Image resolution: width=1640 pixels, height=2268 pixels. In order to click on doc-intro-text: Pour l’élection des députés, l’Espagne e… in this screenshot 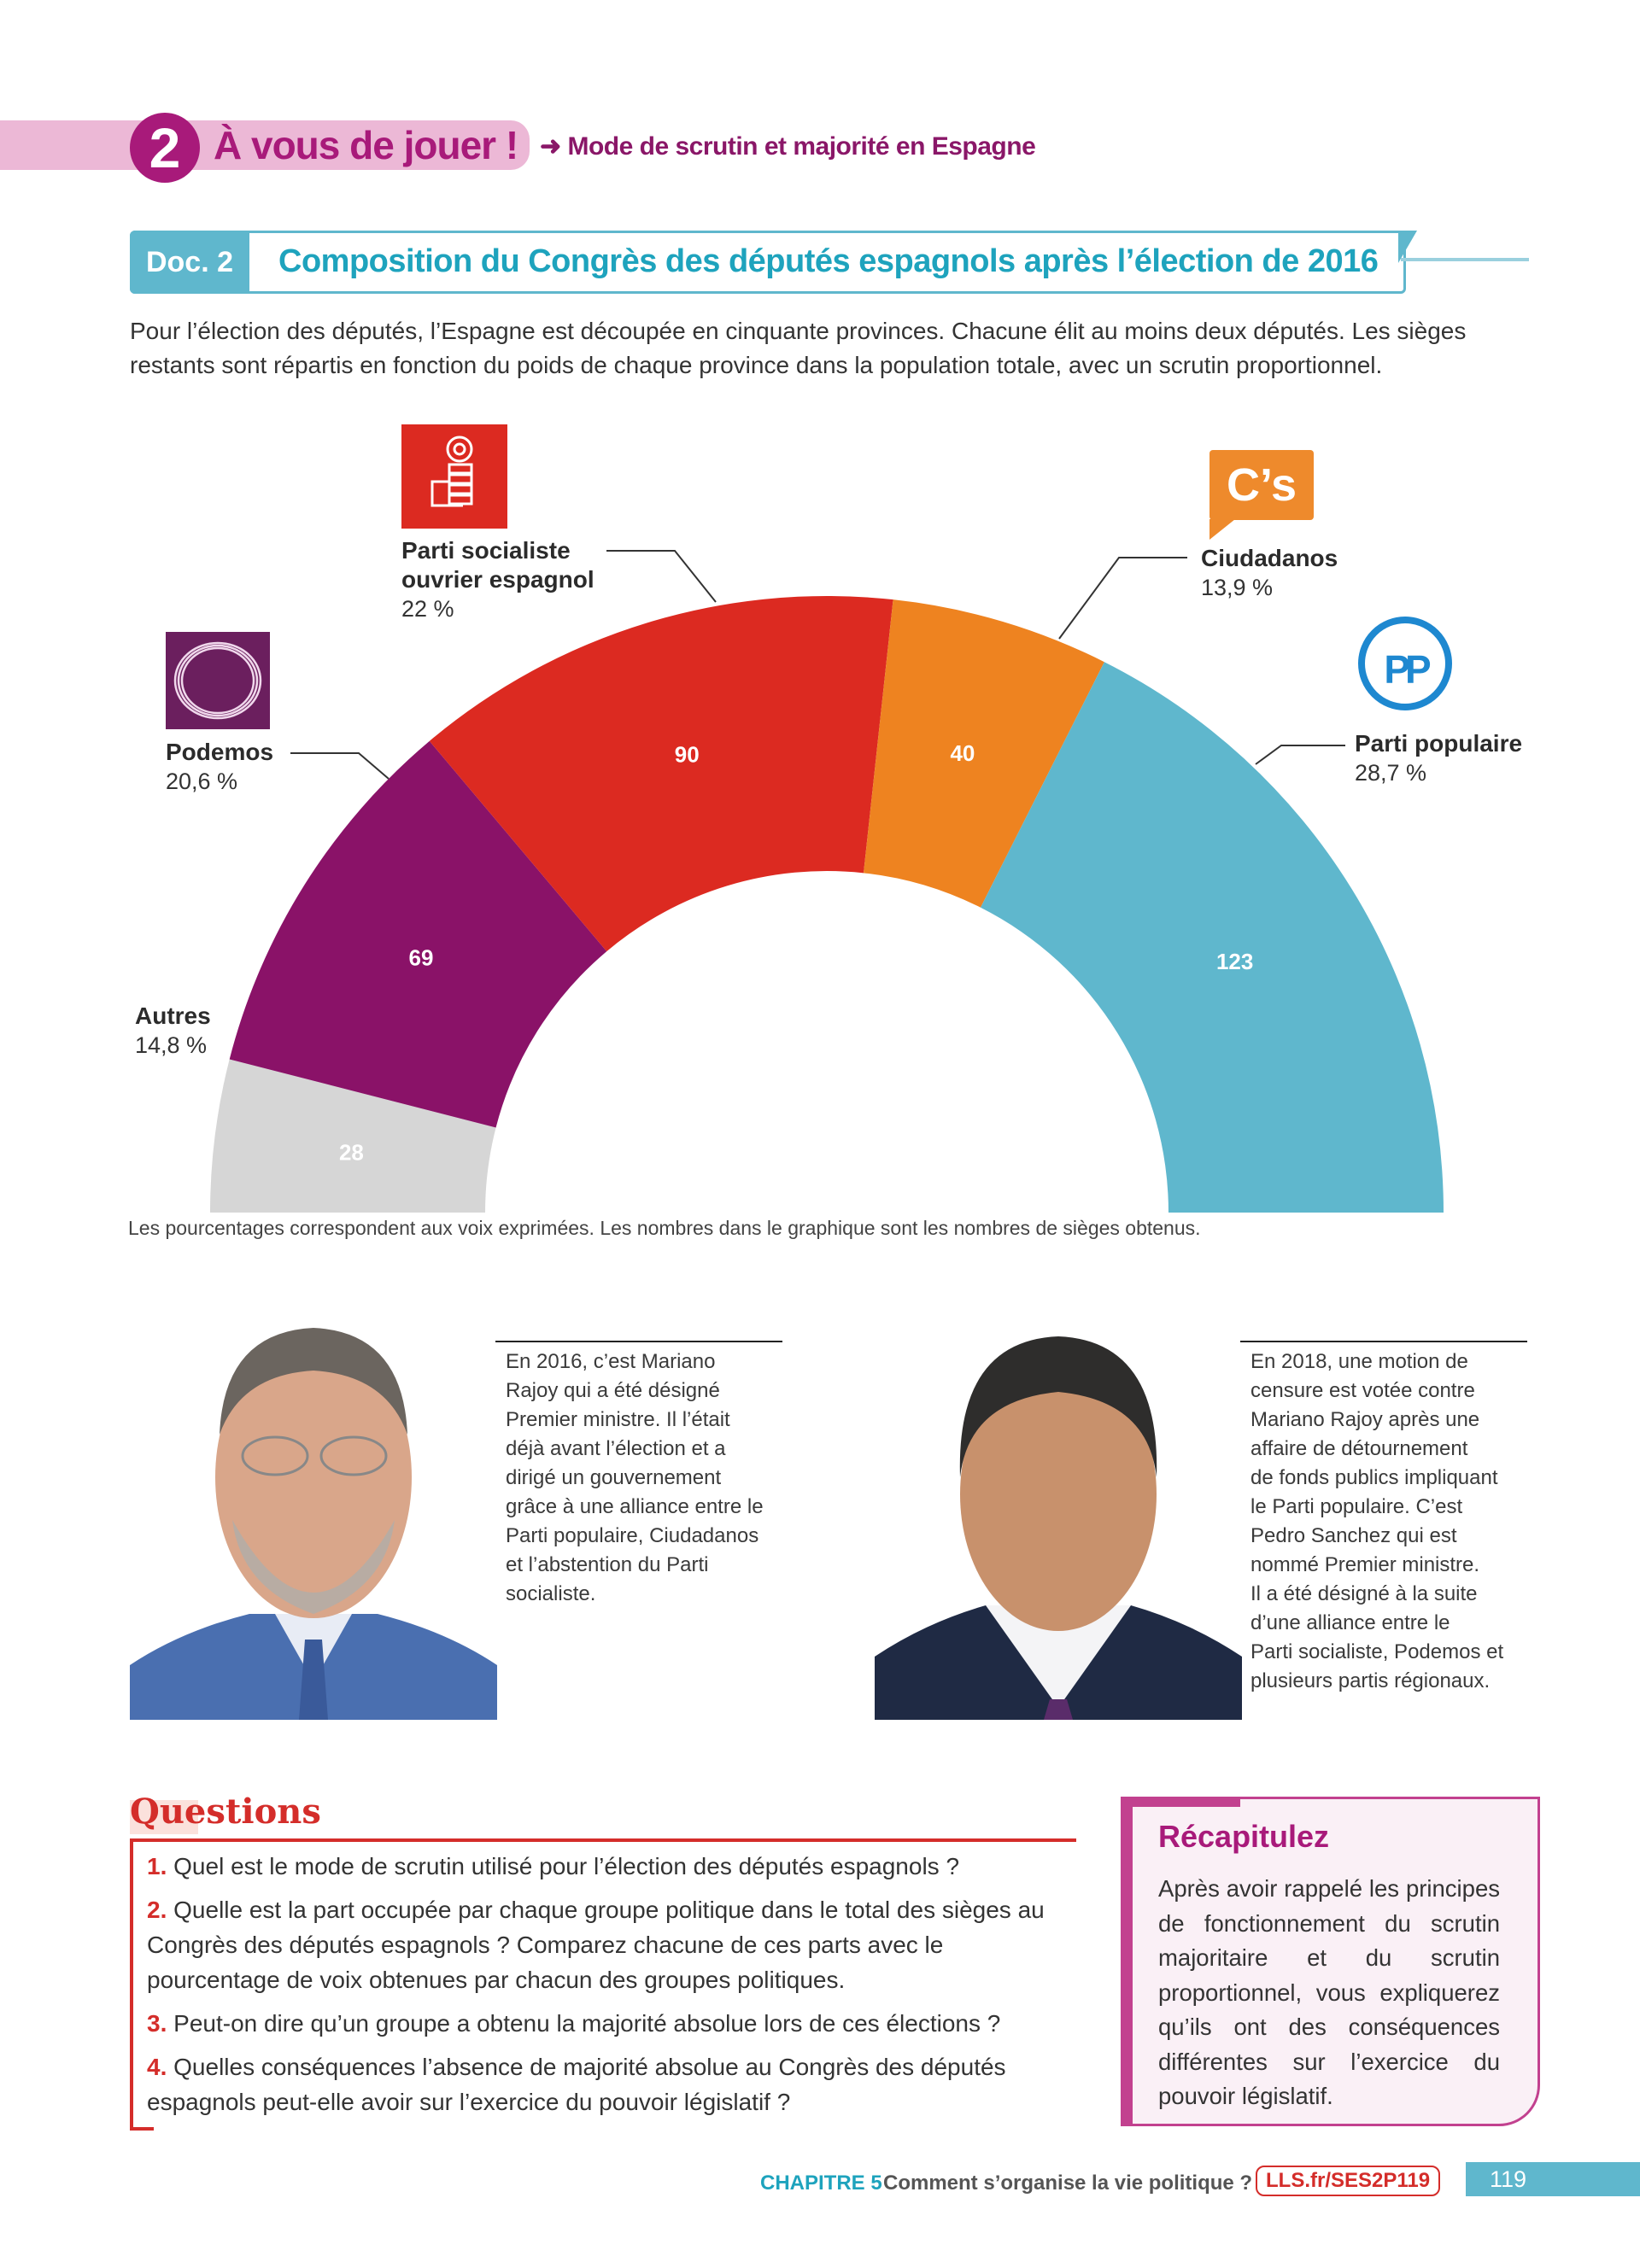, I will do `click(798, 348)`.